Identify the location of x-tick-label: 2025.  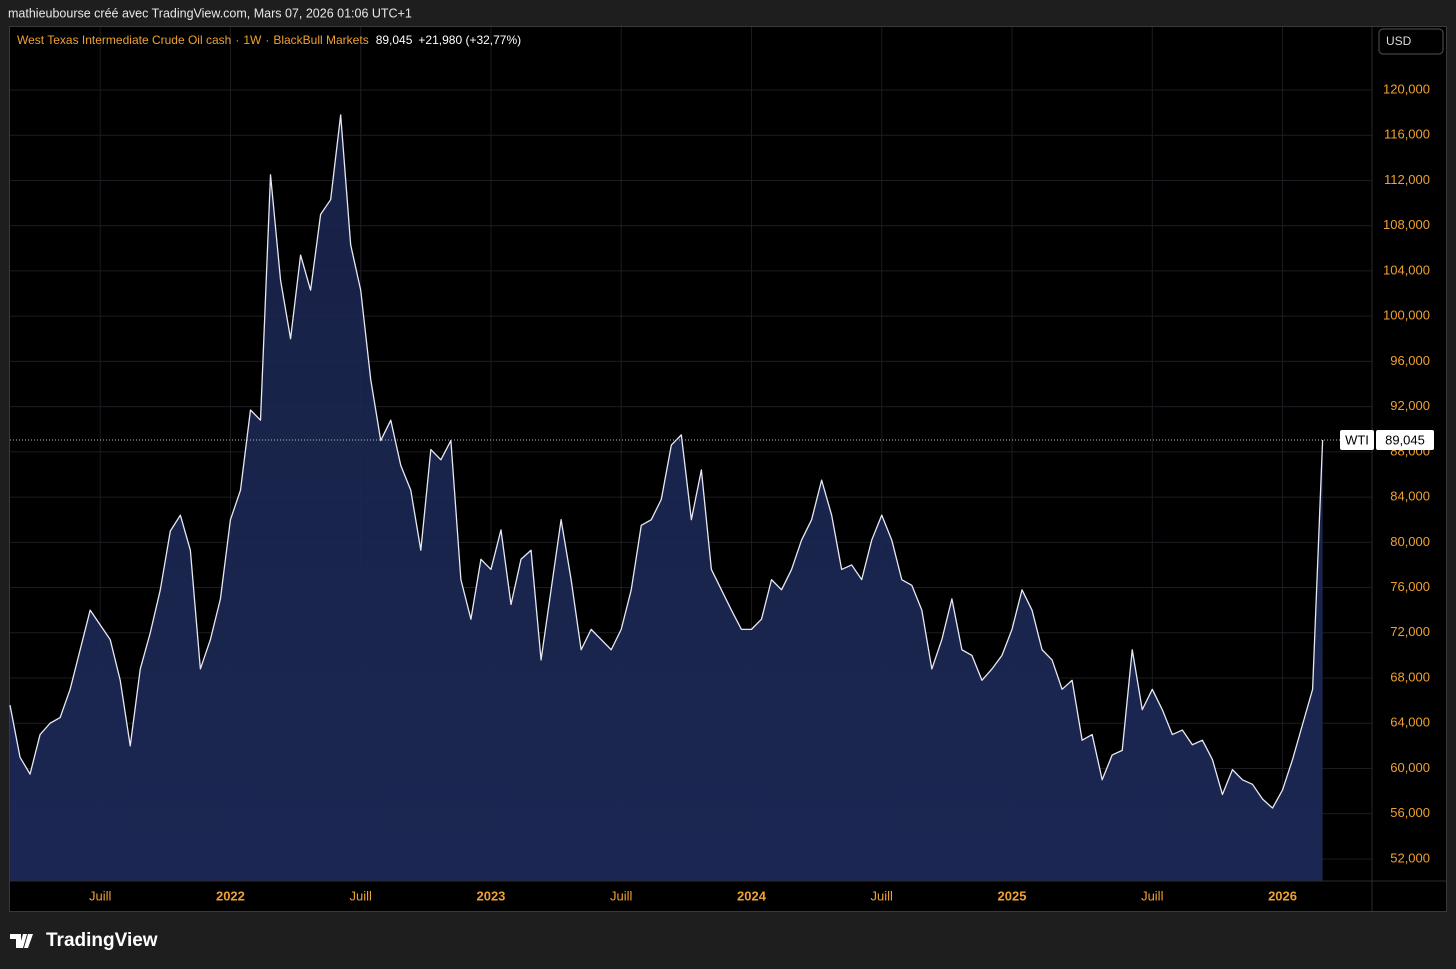
(1012, 895).